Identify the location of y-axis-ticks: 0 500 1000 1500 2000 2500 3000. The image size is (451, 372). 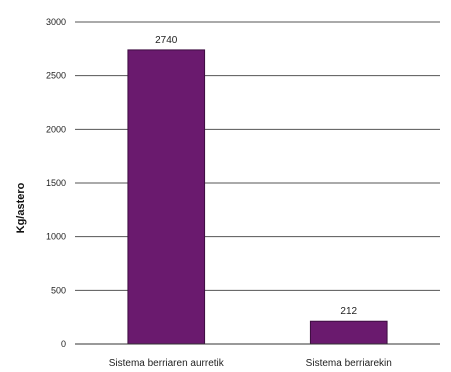
(56, 183).